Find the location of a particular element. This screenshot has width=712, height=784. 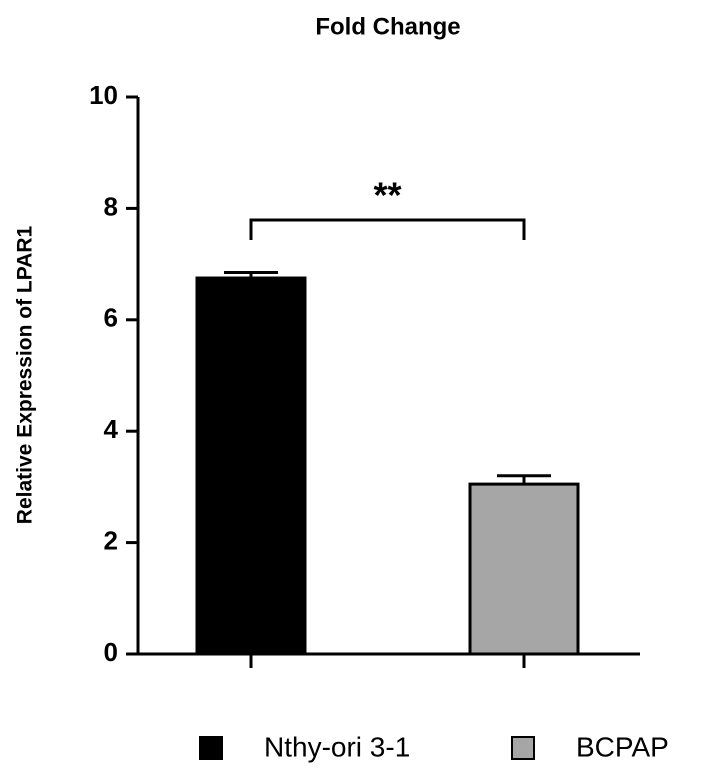

y-tick-label: 10 is located at coordinates (103, 95).